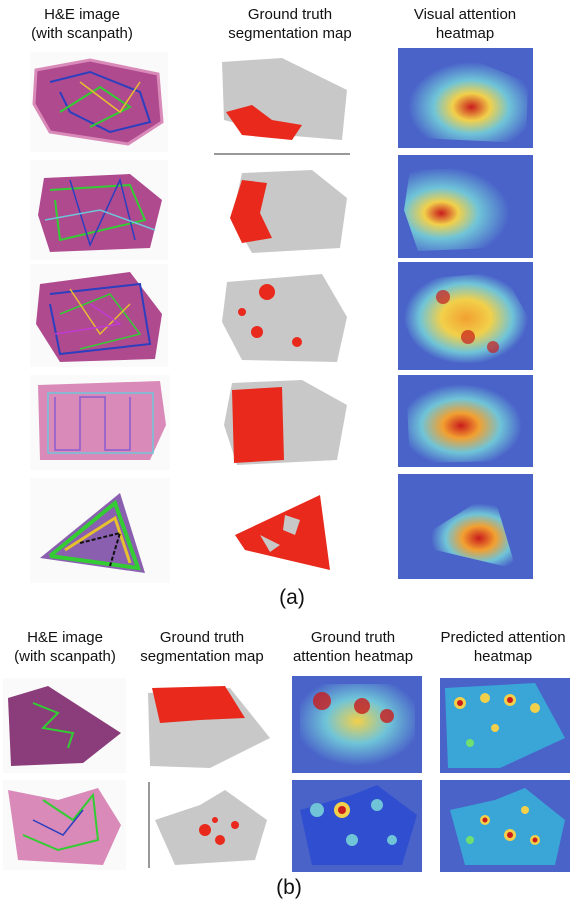  Describe the element at coordinates (357, 826) in the screenshot. I see `gt-attention-heatmap-b2` at that location.